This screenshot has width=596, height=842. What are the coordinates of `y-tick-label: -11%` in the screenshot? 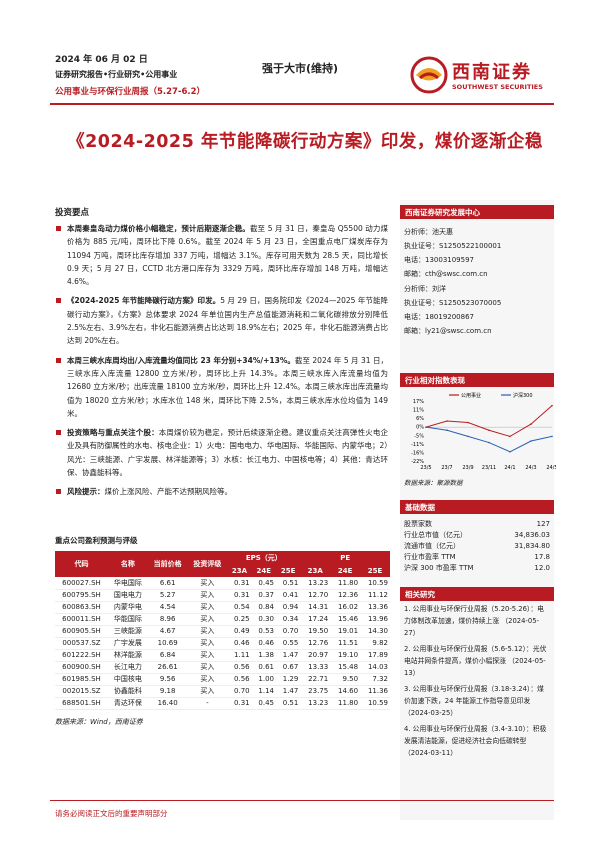 It's located at (417, 445).